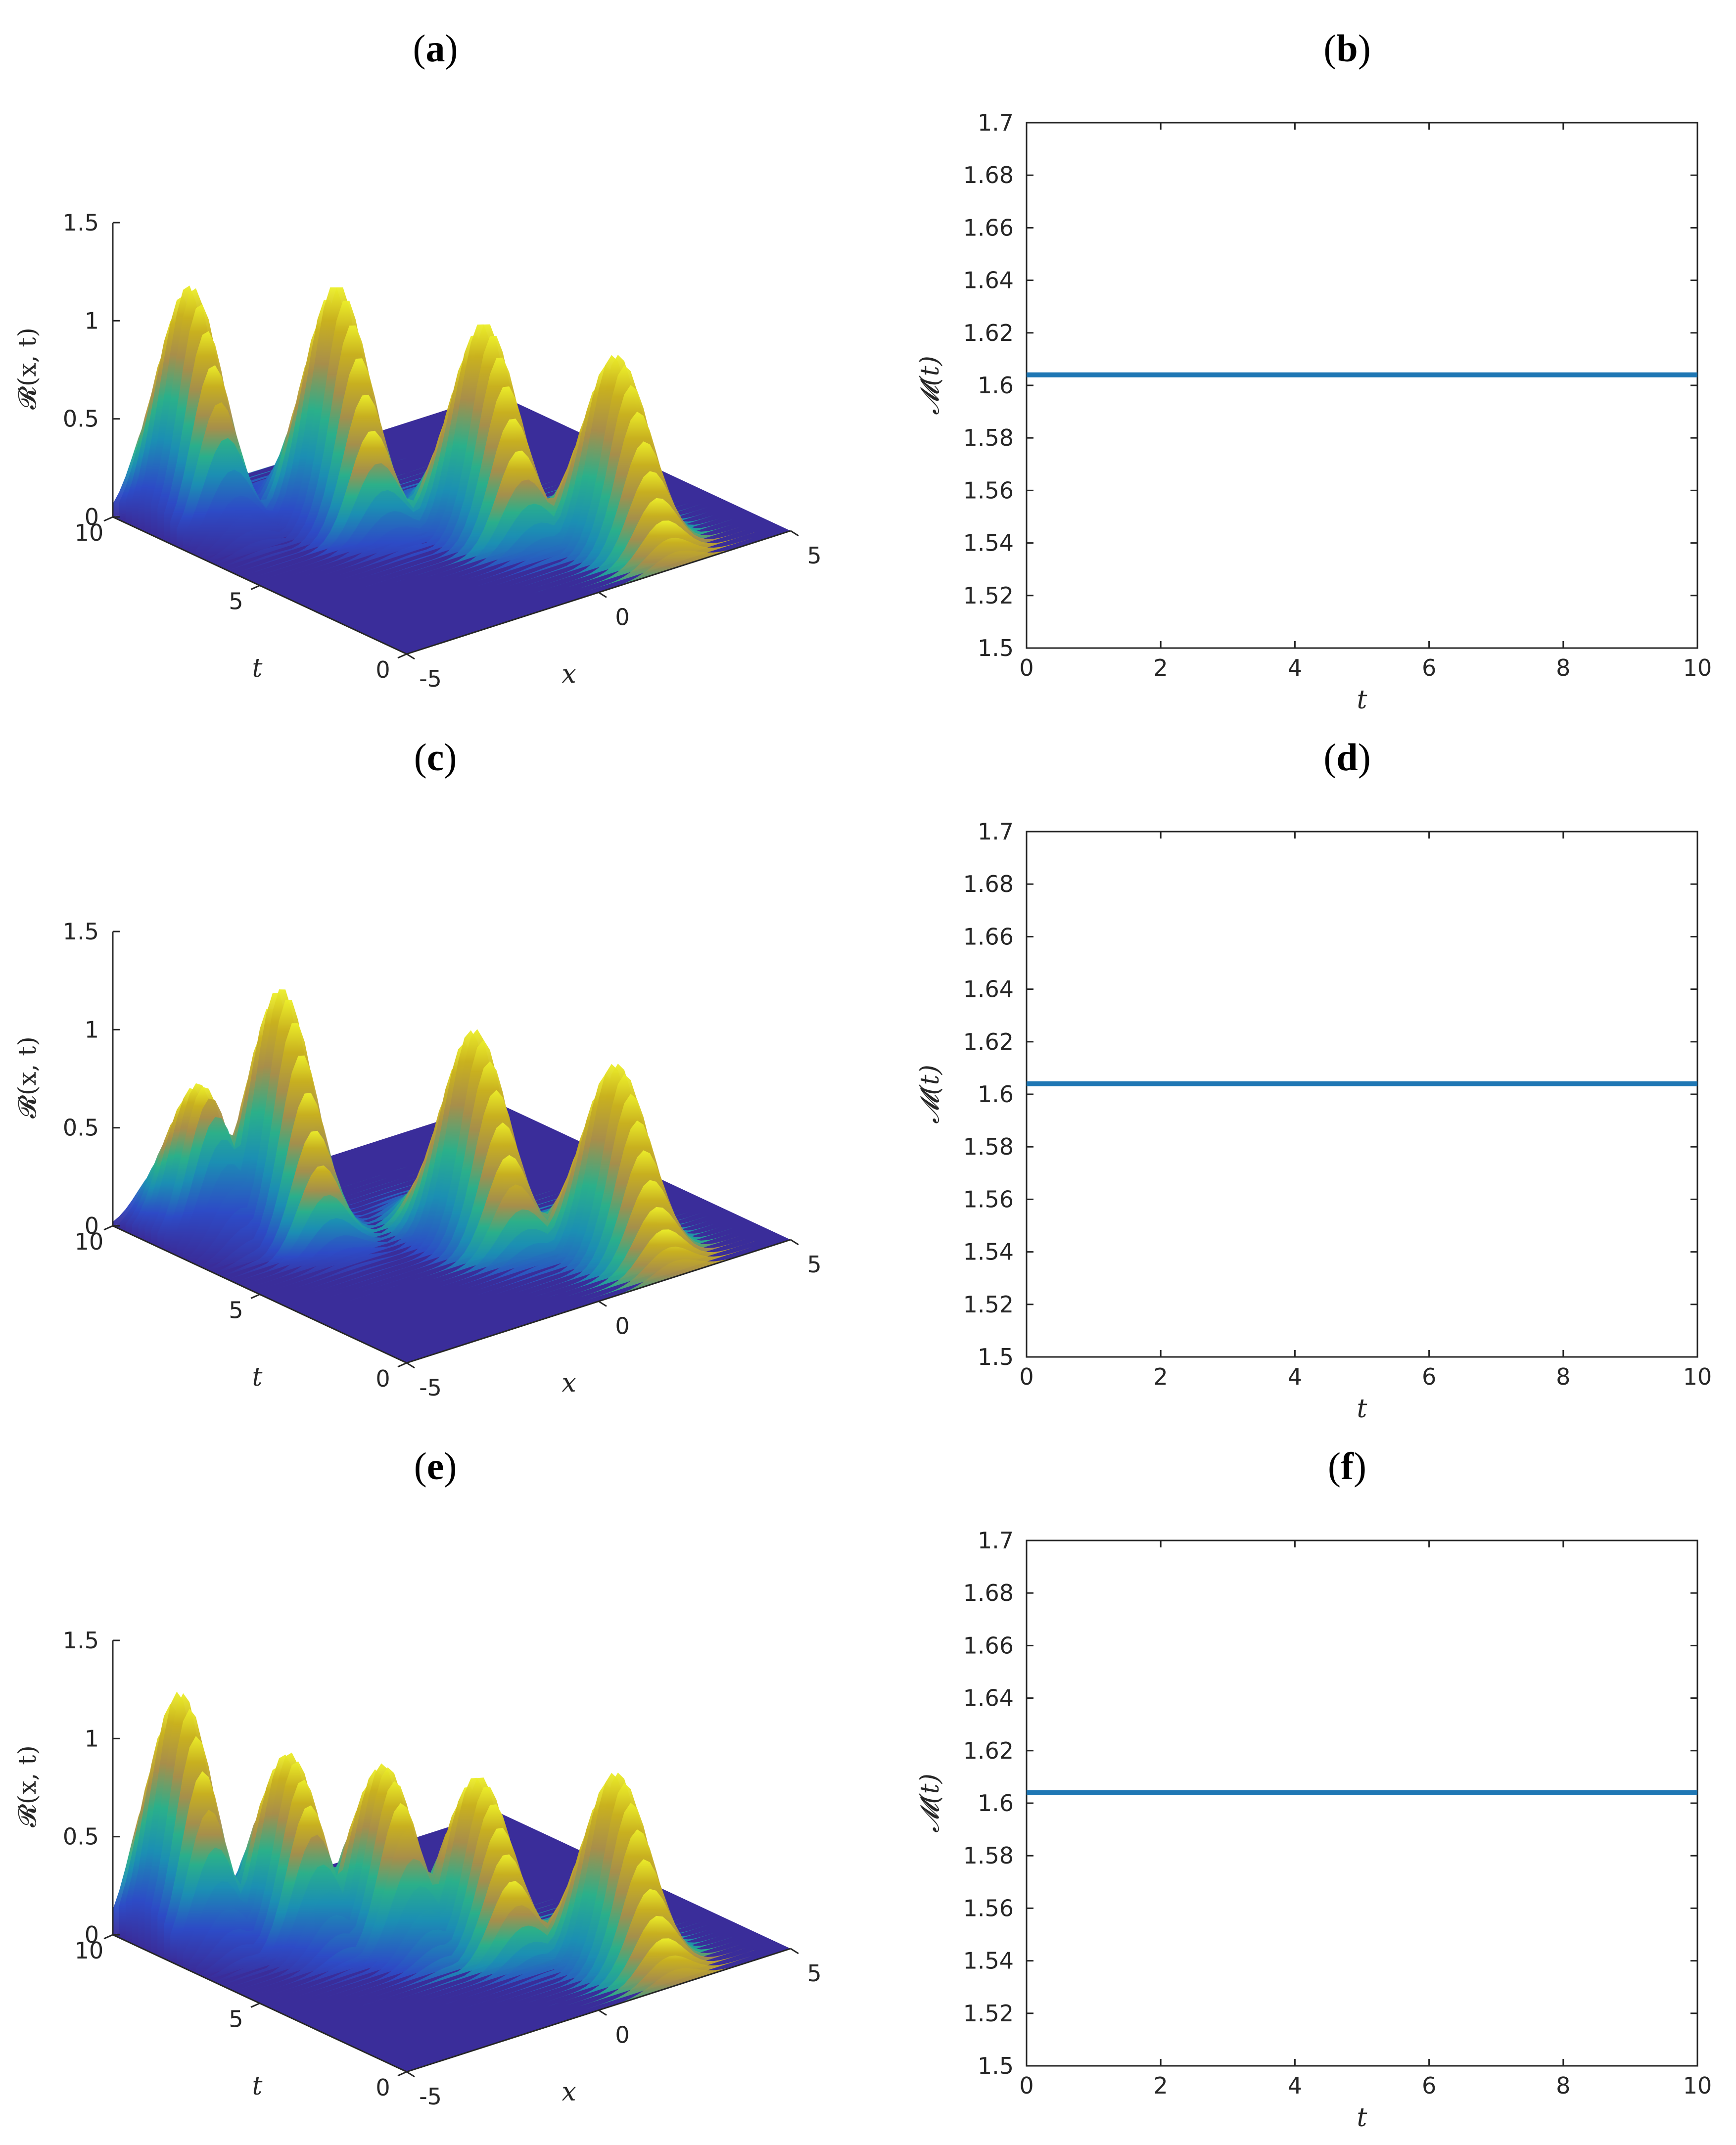  I want to click on panel-label-letter: f, so click(1347, 1466).